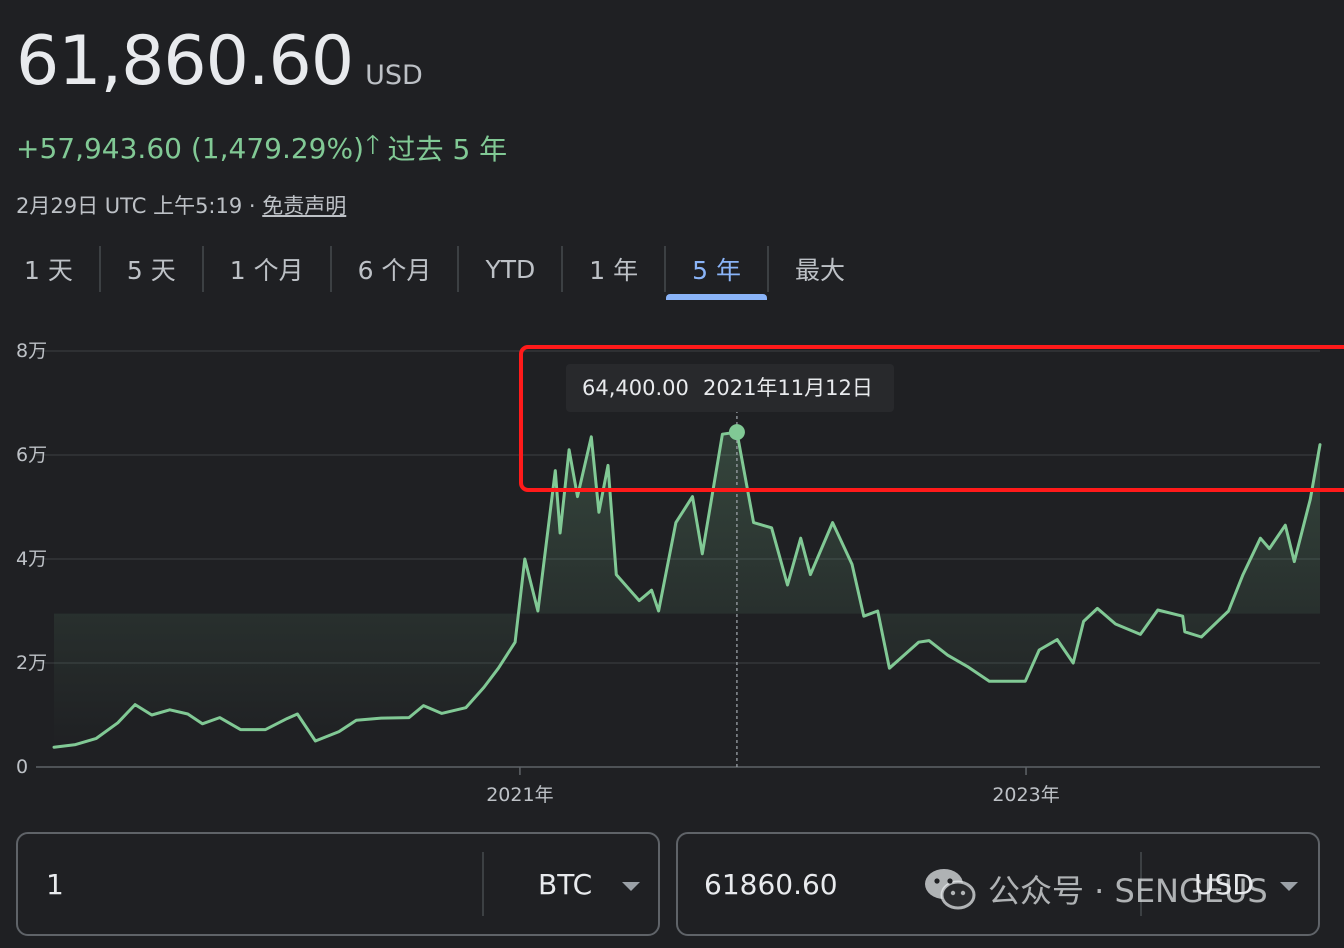 The image size is (1344, 948). Describe the element at coordinates (185, 61) in the screenshot. I see `current-price: 61,860.60` at that location.